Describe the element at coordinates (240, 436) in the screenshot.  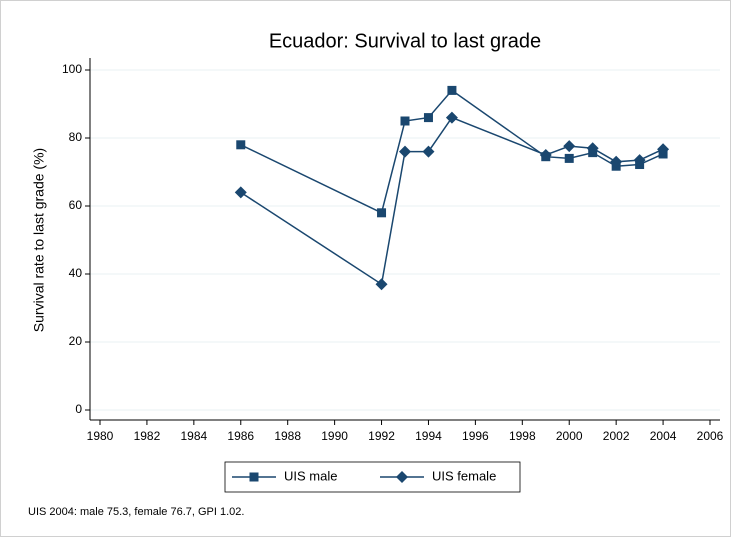
I see `x-tick-label: 1986` at that location.